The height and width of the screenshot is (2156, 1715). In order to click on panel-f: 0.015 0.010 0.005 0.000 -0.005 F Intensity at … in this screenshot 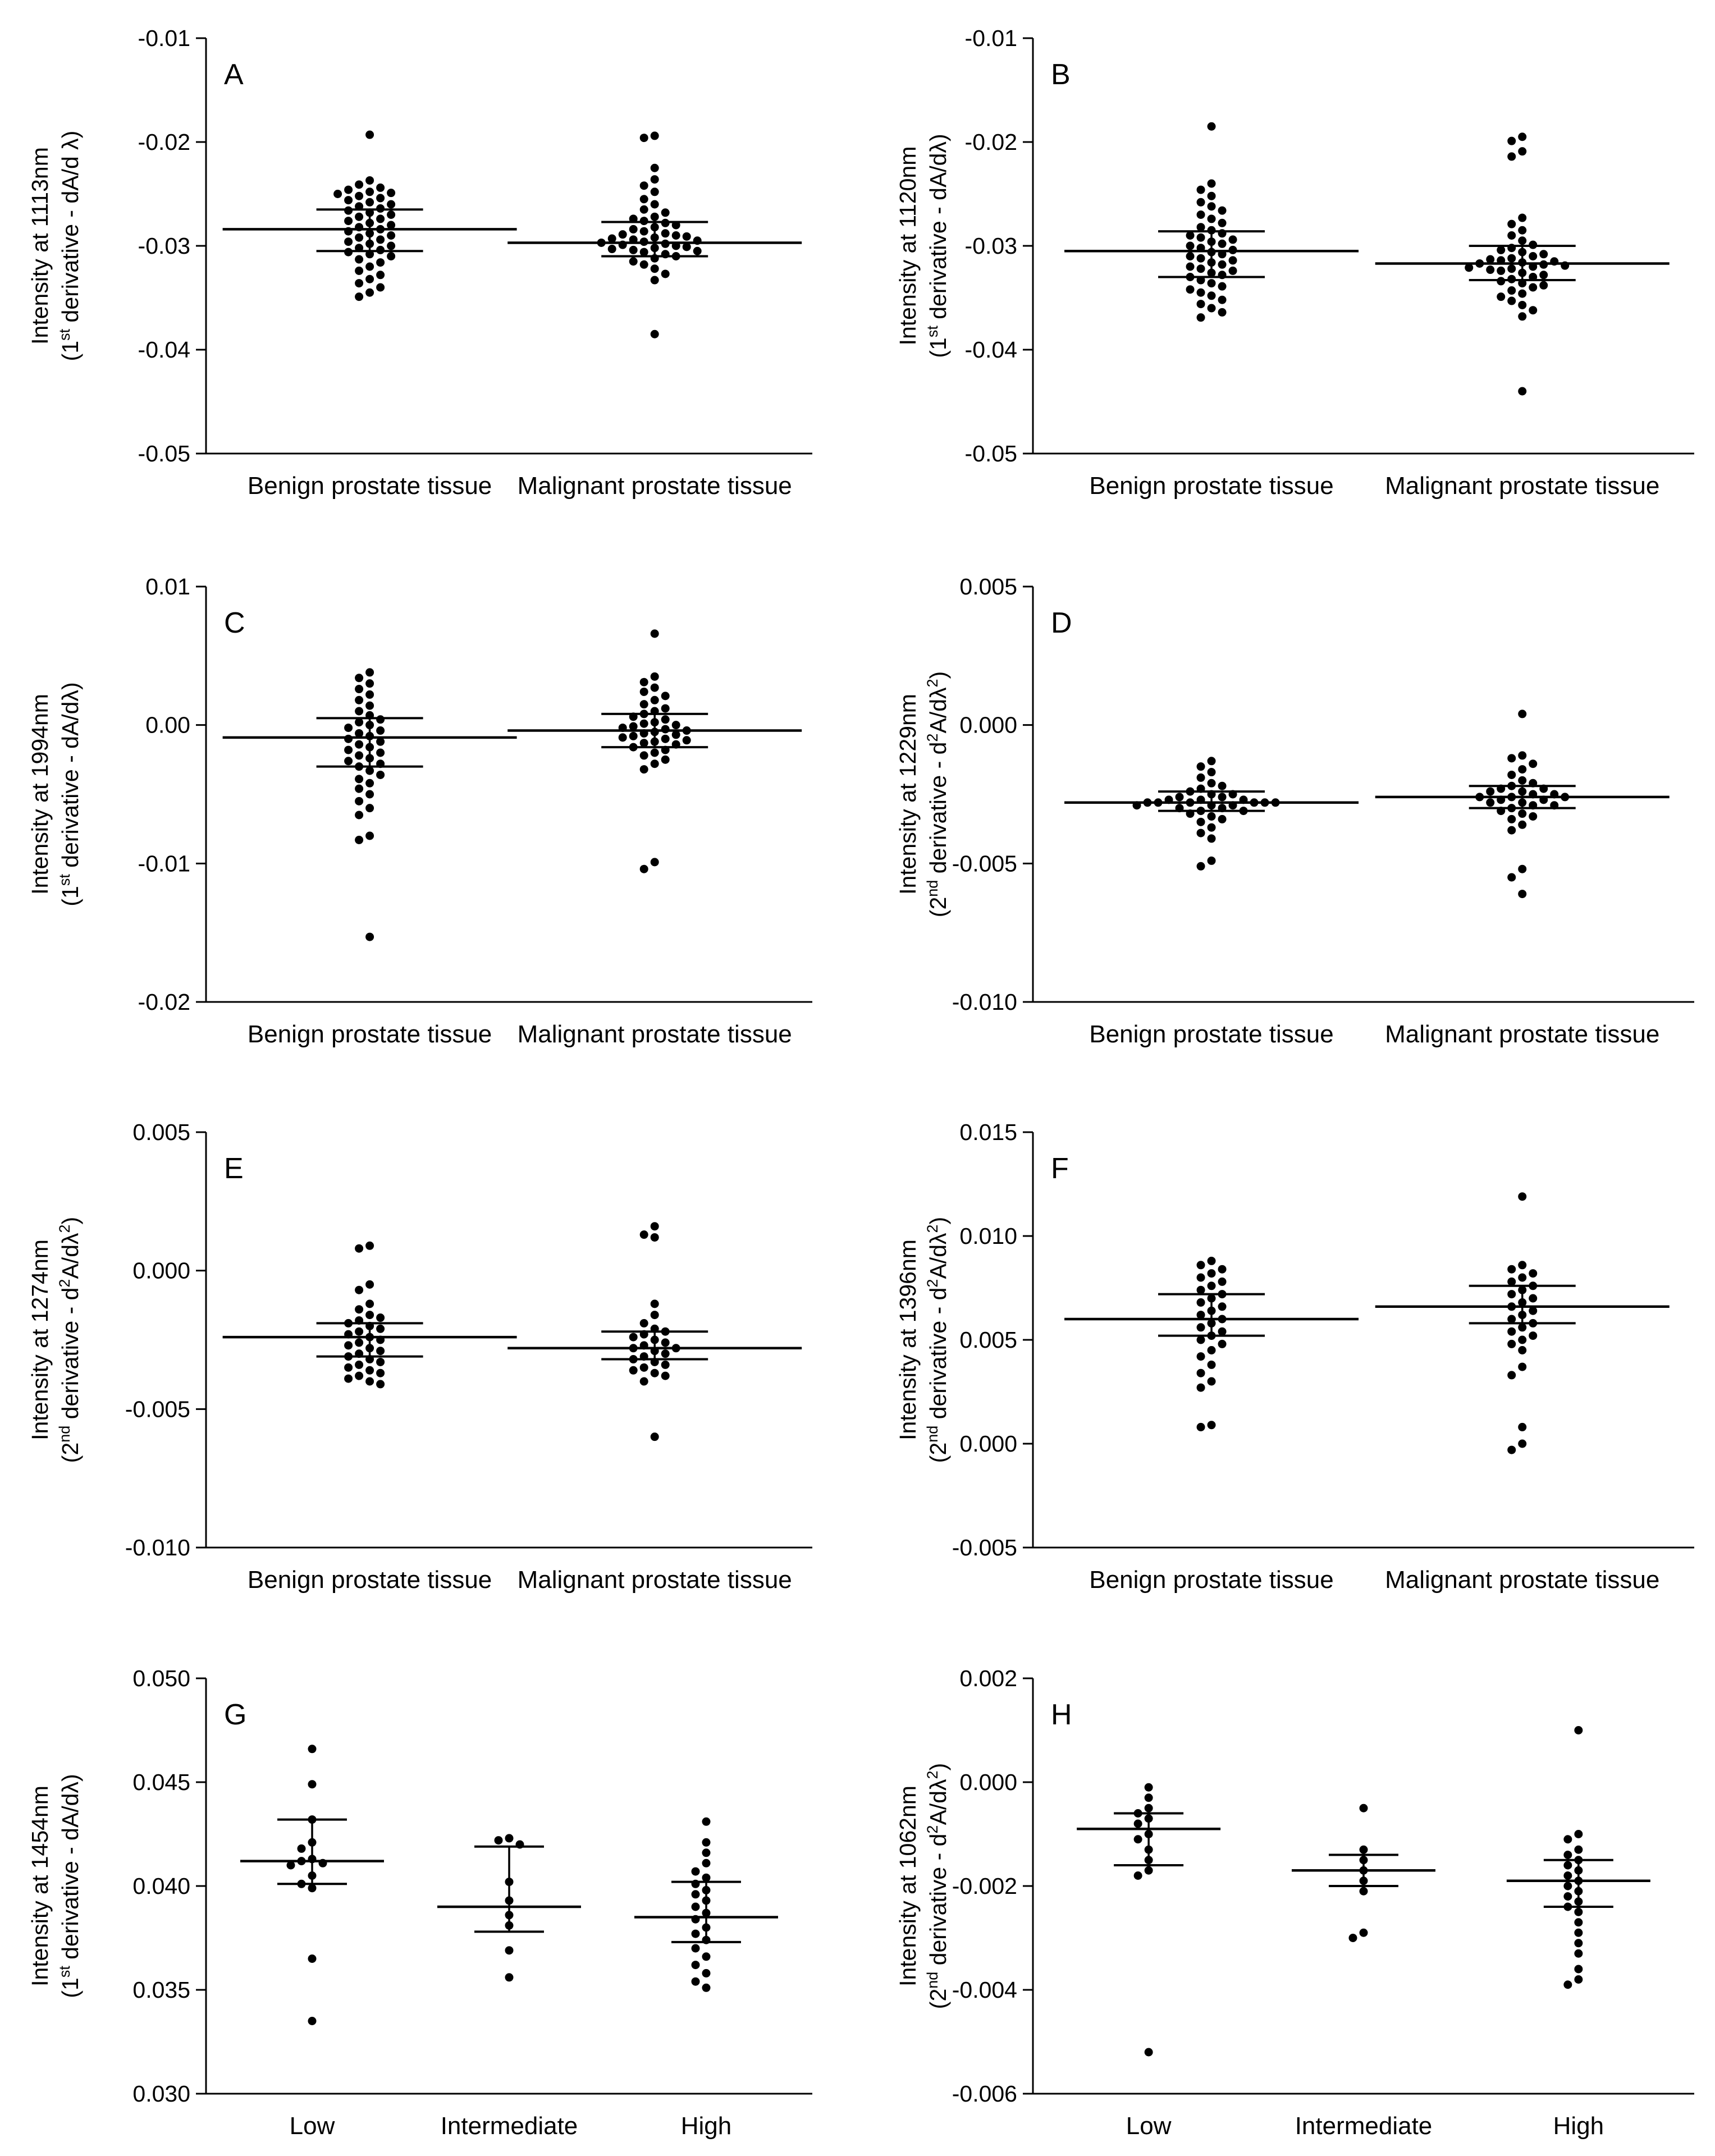, I will do `click(1294, 1356)`.